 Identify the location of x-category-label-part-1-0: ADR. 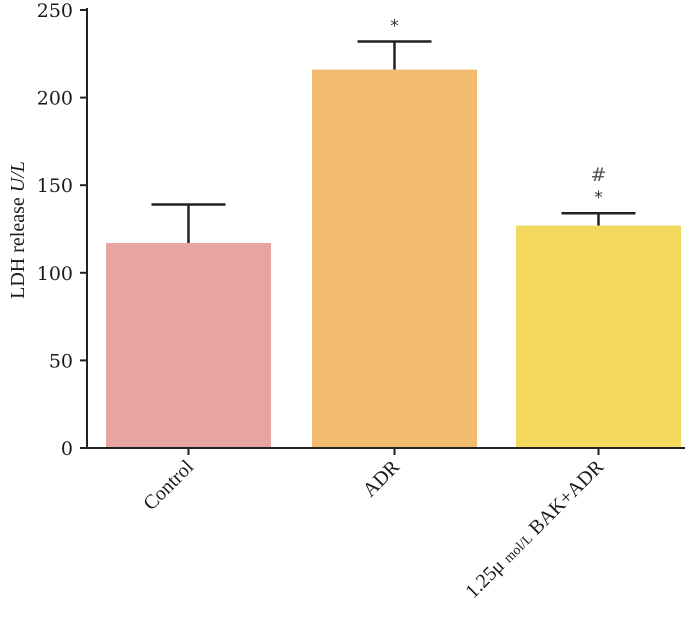
(382, 479).